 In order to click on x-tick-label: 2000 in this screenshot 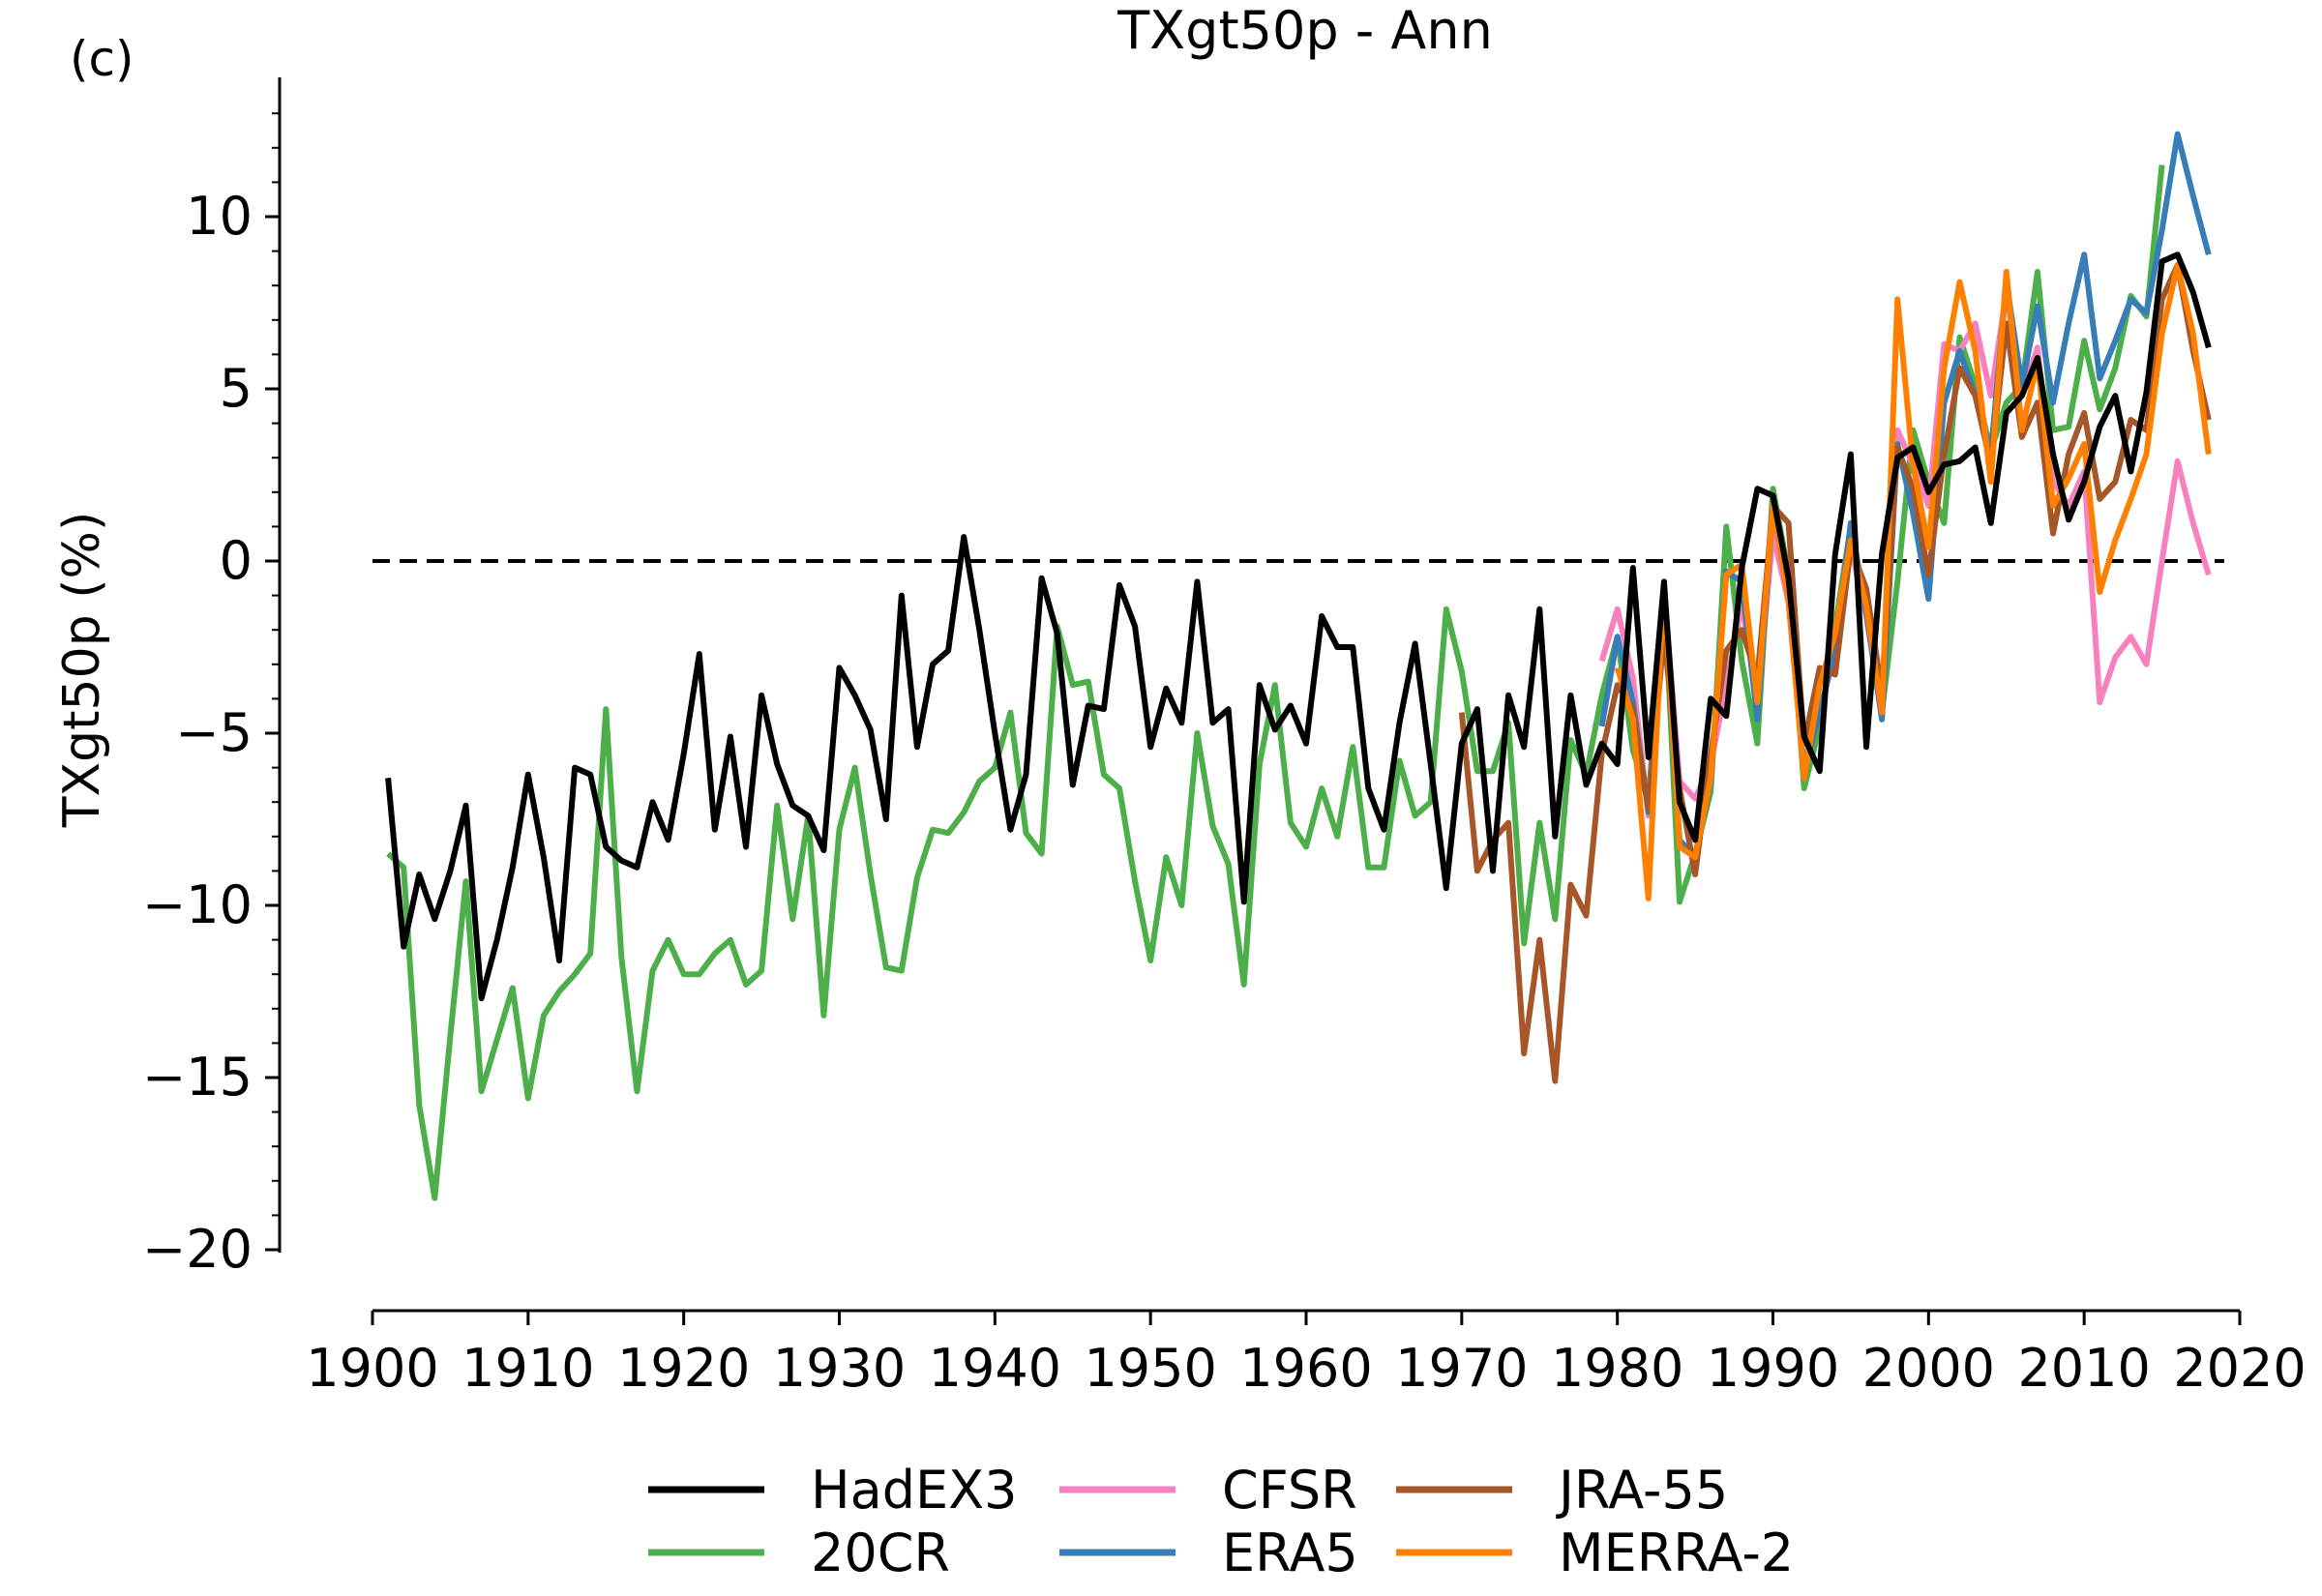, I will do `click(1928, 1368)`.